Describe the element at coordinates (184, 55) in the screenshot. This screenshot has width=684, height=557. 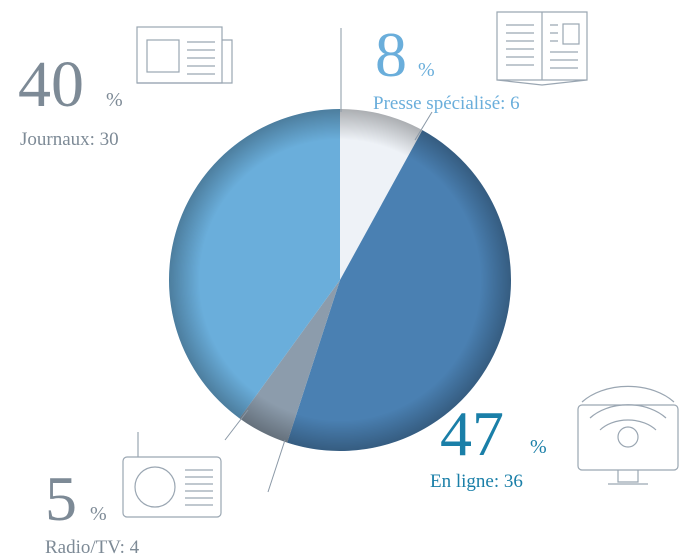
I see `newspaper-icon` at that location.